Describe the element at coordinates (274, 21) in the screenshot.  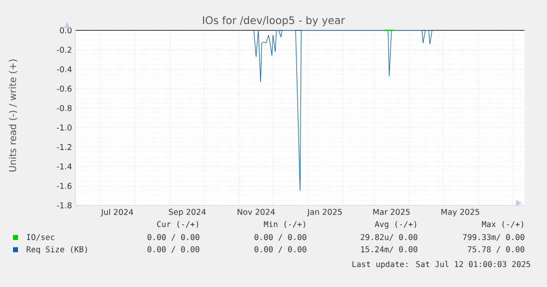
I see `chart-title: IOs for /dev/loop5 - by year` at that location.